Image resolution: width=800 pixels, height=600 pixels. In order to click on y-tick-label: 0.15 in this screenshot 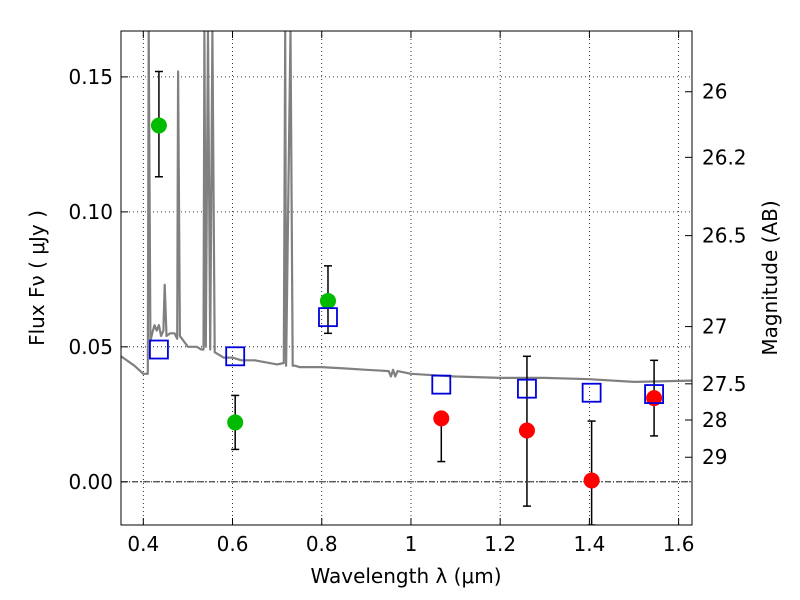, I will do `click(90, 77)`.